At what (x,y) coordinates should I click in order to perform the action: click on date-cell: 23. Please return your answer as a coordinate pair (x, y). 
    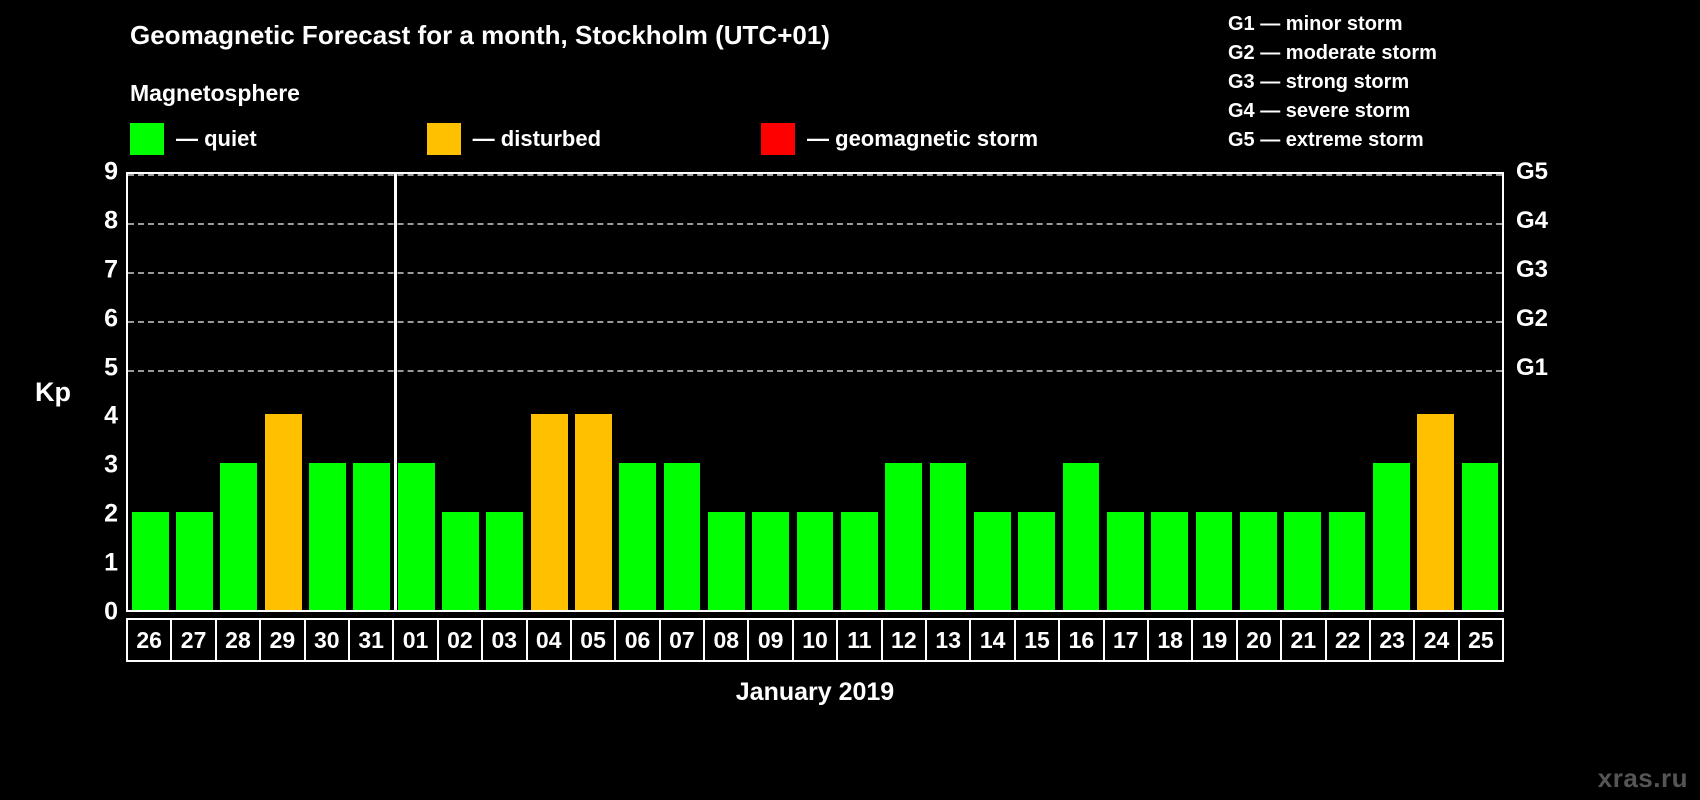
    Looking at the image, I should click on (1393, 640).